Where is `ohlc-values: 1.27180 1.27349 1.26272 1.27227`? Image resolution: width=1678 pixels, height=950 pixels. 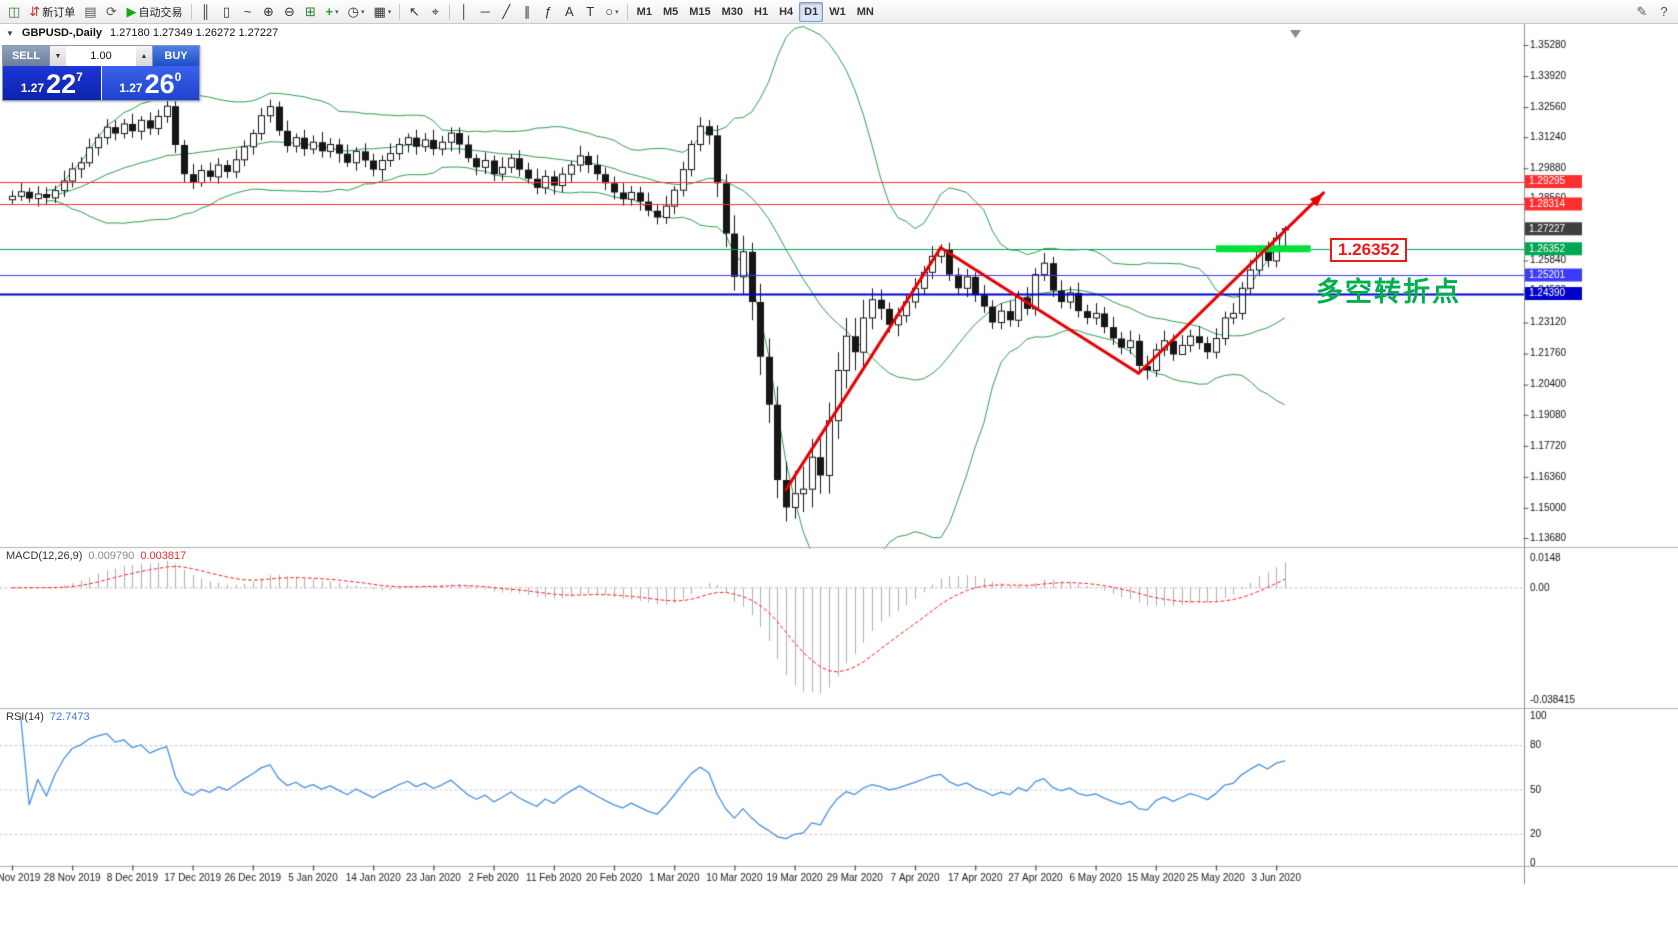 ohlc-values: 1.27180 1.27349 1.26272 1.27227 is located at coordinates (194, 33).